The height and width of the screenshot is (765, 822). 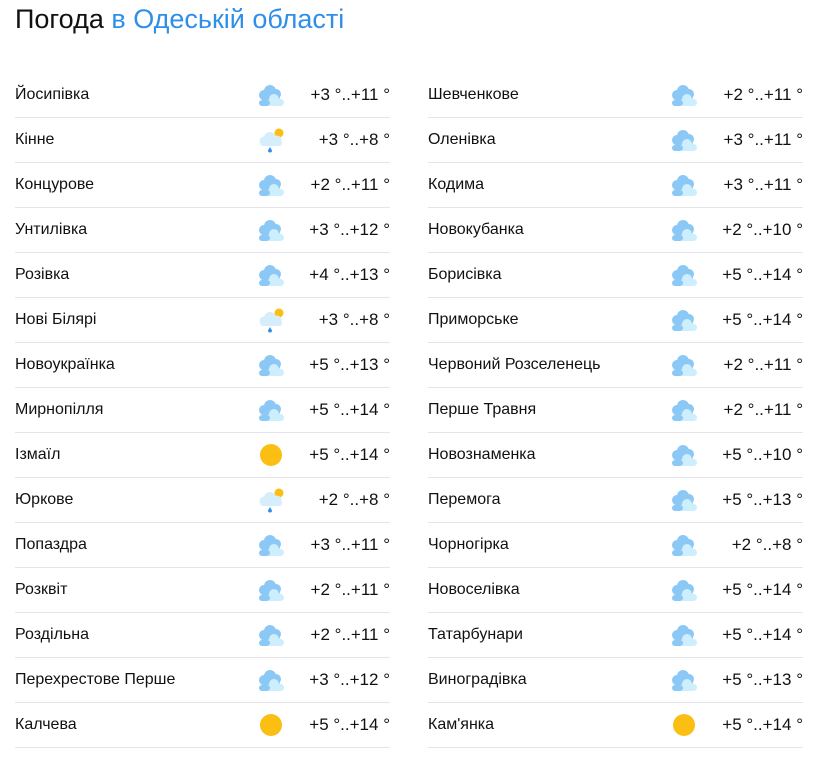 I want to click on city-name: Калчева, so click(x=46, y=724).